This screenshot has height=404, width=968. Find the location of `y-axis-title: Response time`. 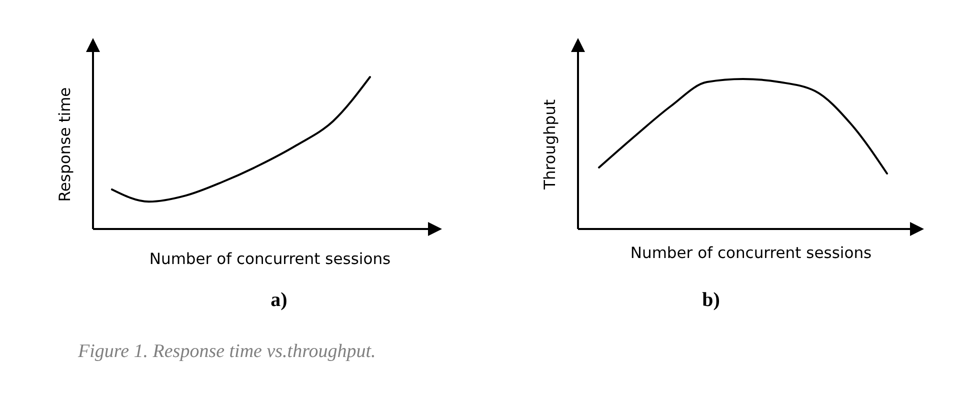

y-axis-title: Response time is located at coordinates (65, 144).